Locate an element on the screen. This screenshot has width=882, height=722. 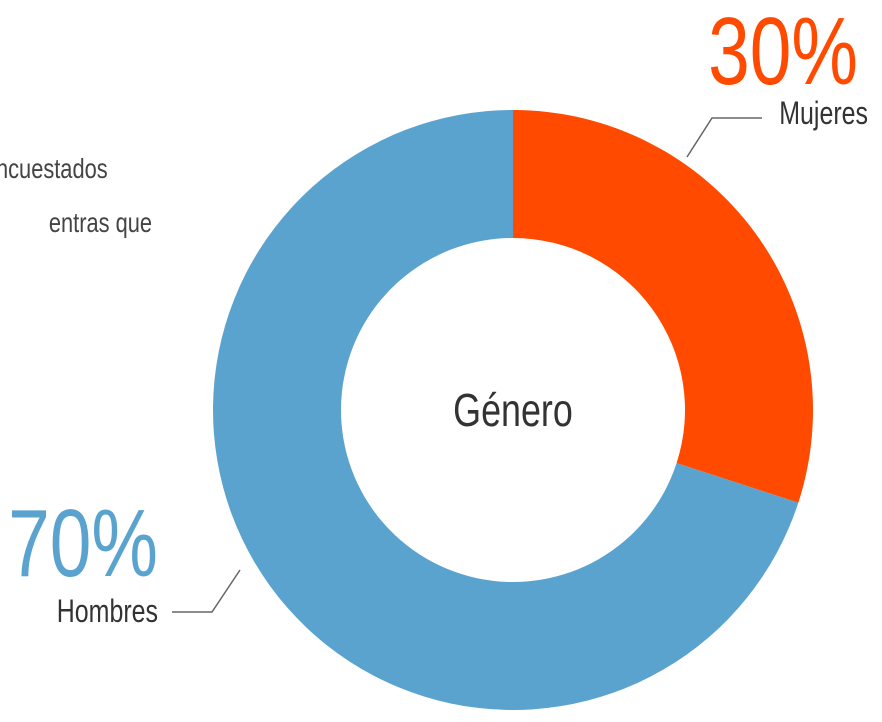
center-title: Género is located at coordinates (513, 410).